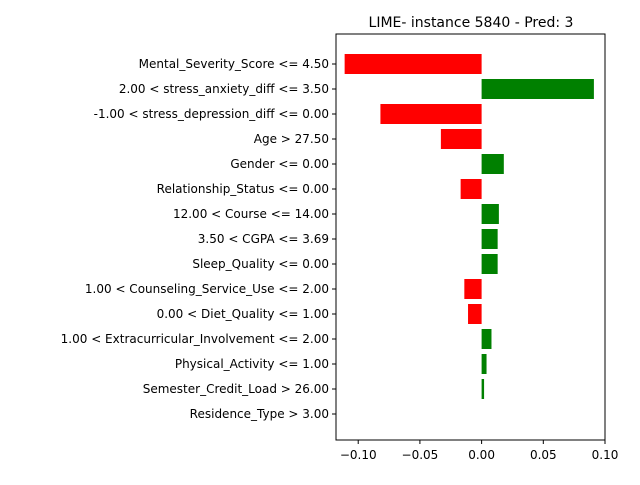 The height and width of the screenshot is (485, 640). What do you see at coordinates (279, 164) in the screenshot?
I see `ytick-label-4: Gender <= 0.00` at bounding box center [279, 164].